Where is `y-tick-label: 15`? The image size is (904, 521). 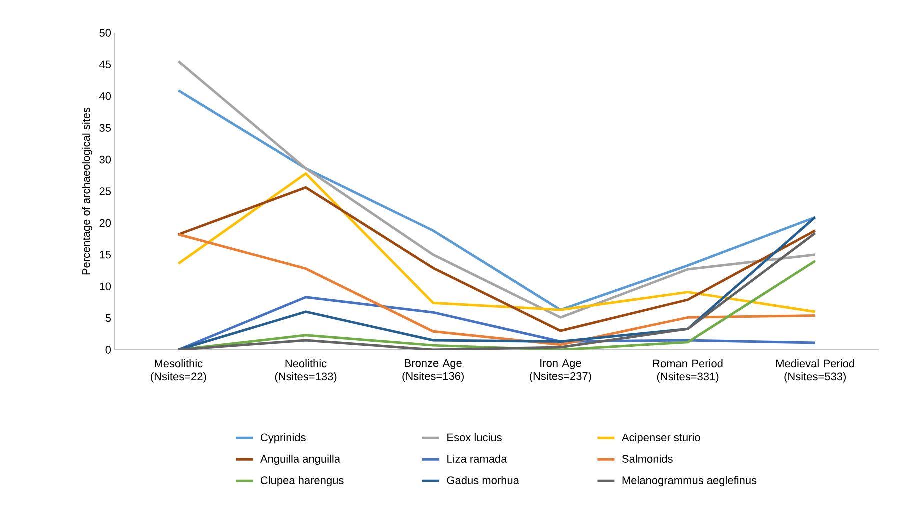
y-tick-label: 15 is located at coordinates (106, 255).